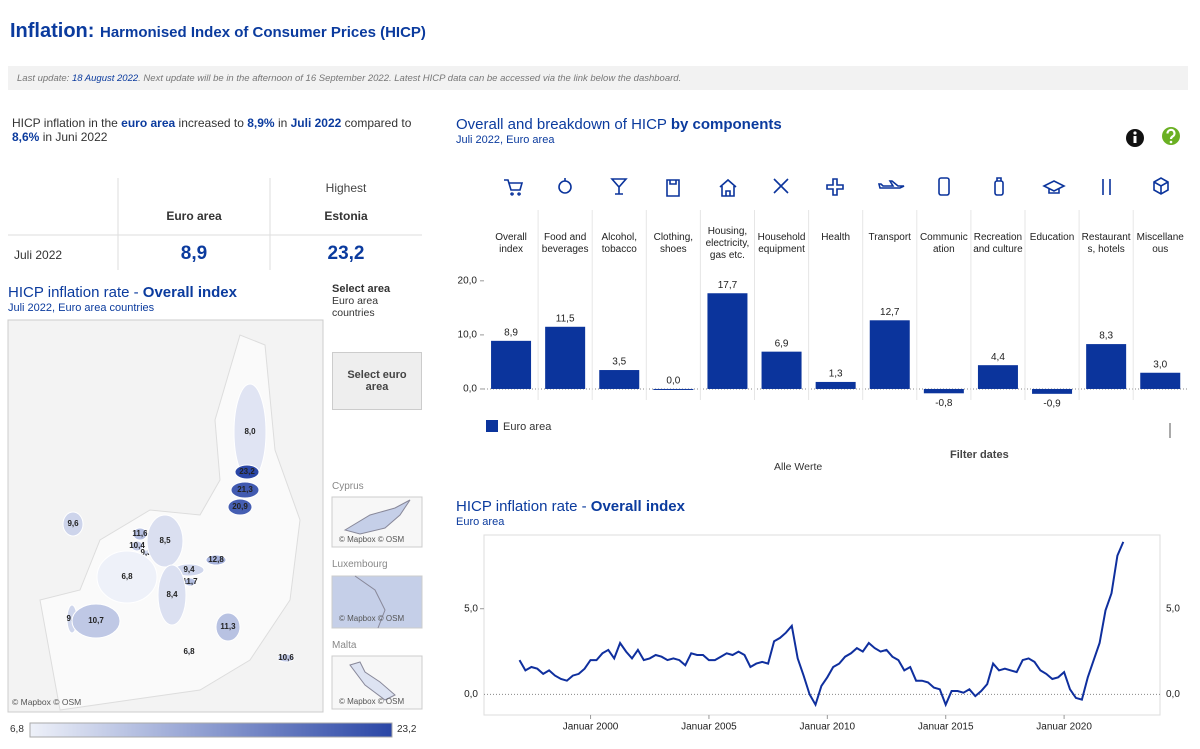  Describe the element at coordinates (619, 243) in the screenshot. I see `category-label: Alcohol, tobacco` at that location.